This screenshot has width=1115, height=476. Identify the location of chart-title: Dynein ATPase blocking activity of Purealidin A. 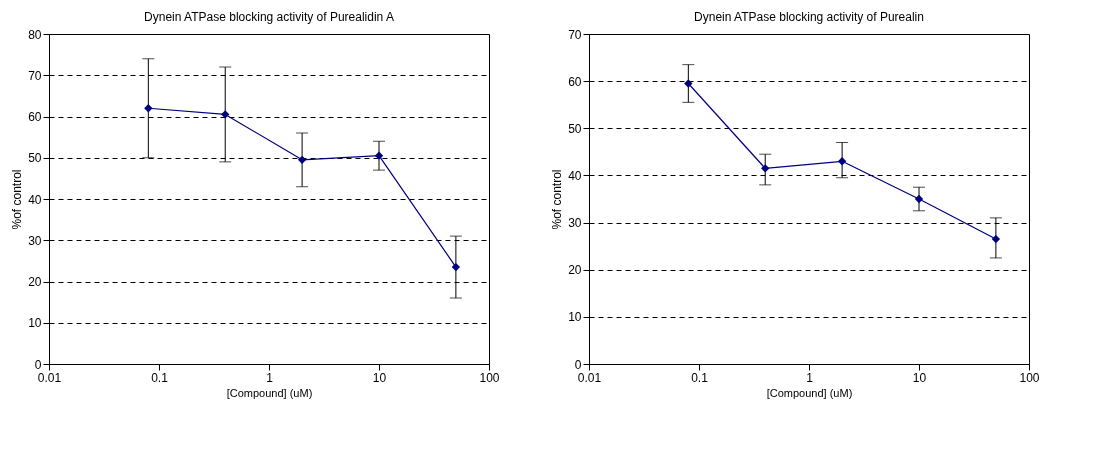
(269, 17).